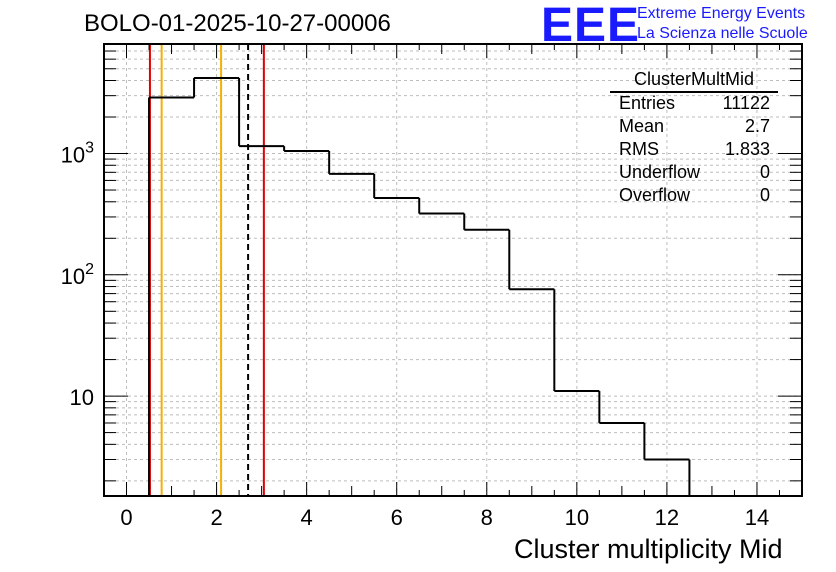  I want to click on stats-key: Entries, so click(647, 103).